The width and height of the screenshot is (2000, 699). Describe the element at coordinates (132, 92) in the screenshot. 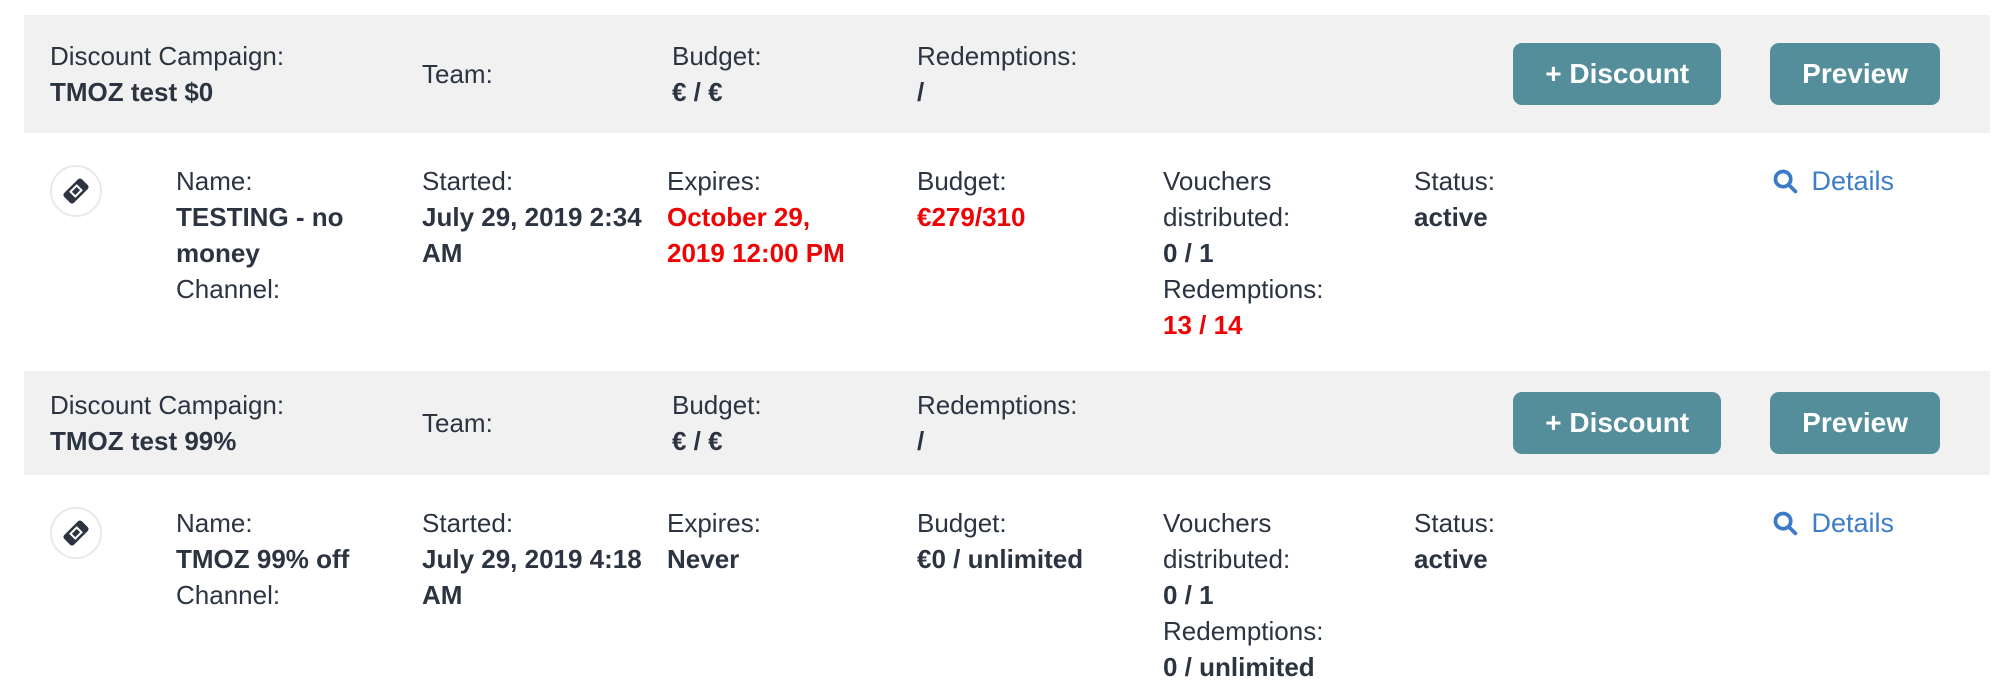

I see `campaign-name: TMOZ test $0` at that location.